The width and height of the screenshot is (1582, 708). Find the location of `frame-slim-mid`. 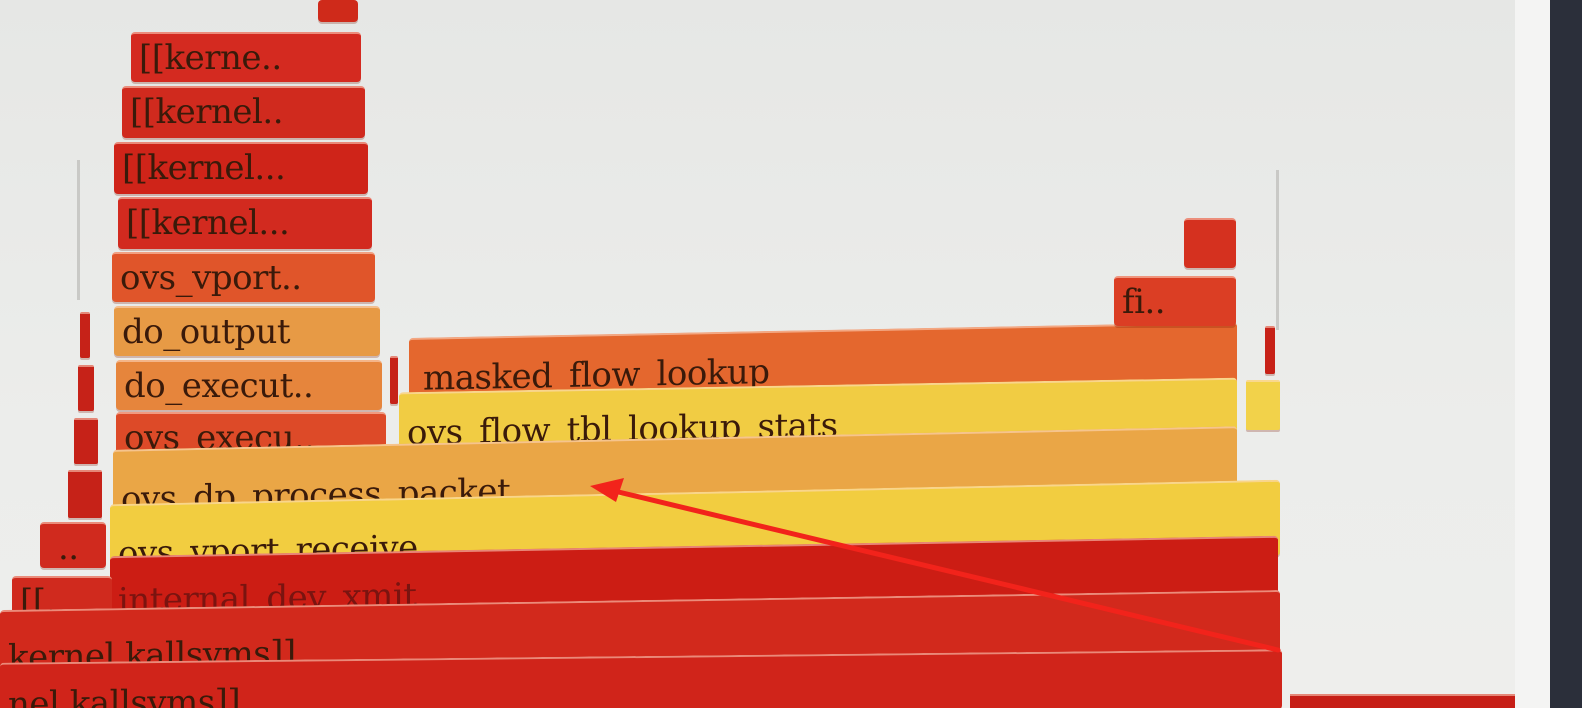

frame-slim-mid is located at coordinates (394, 380).